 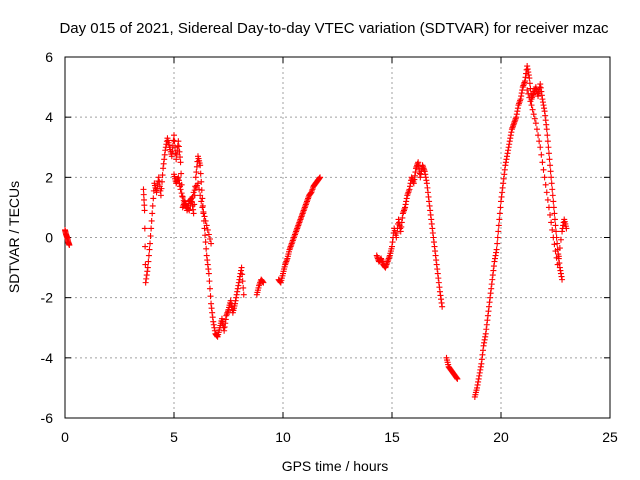 What do you see at coordinates (49, 57) in the screenshot?
I see `y-tick-label: 6` at bounding box center [49, 57].